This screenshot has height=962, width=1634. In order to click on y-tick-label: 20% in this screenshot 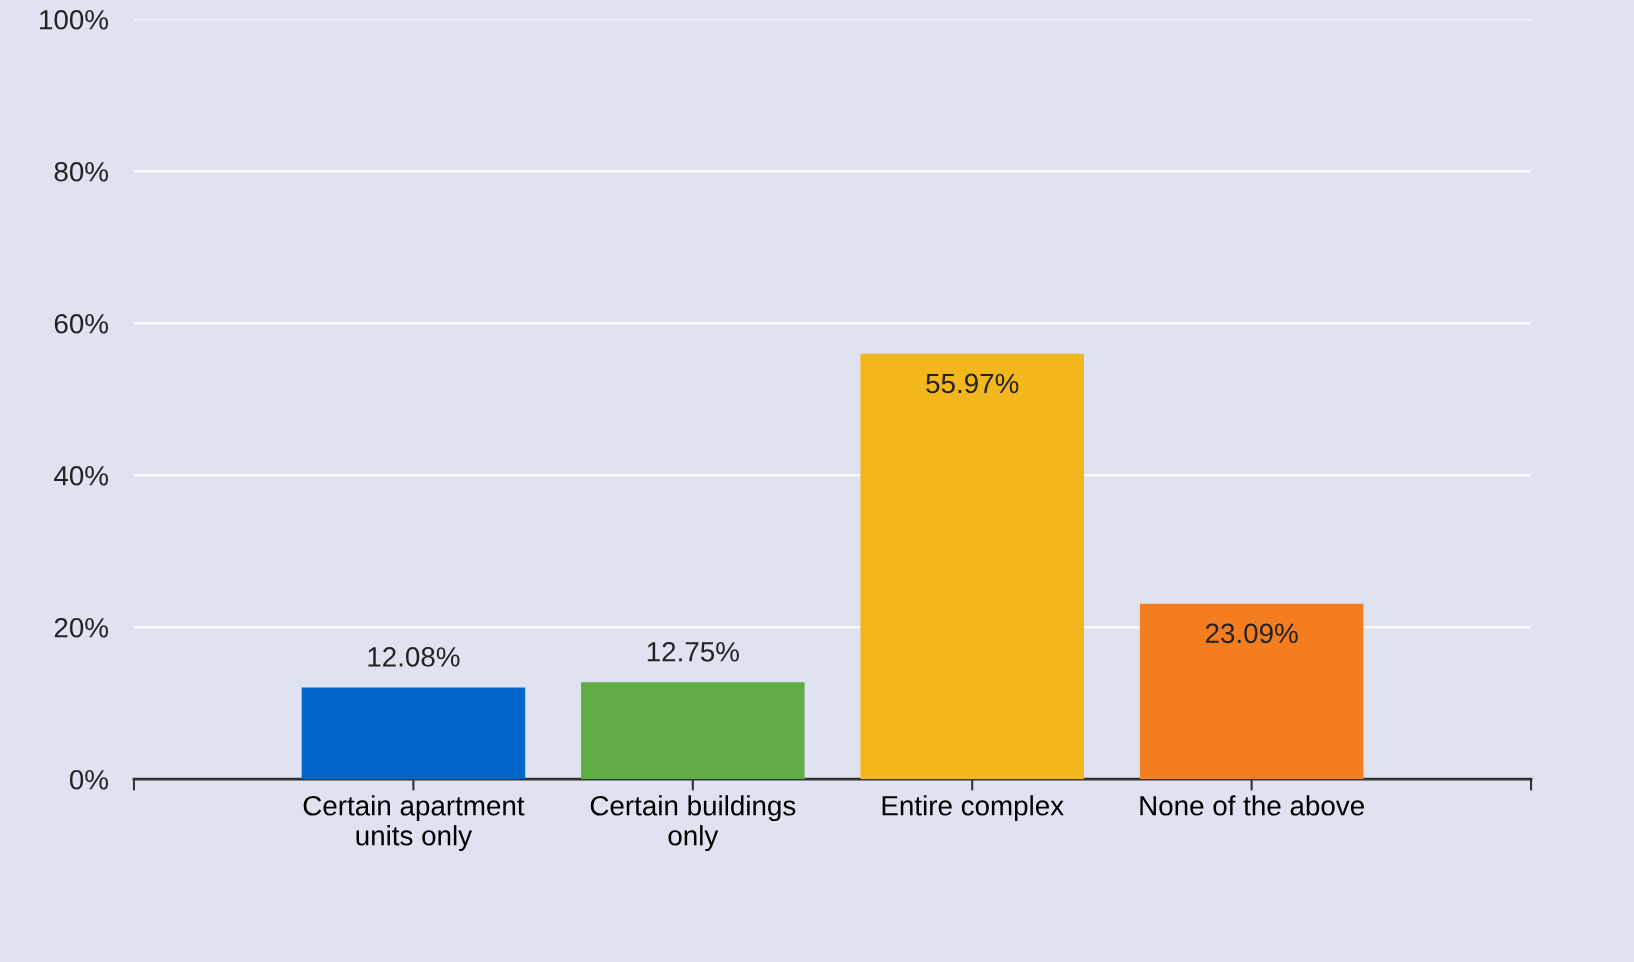, I will do `click(81, 627)`.